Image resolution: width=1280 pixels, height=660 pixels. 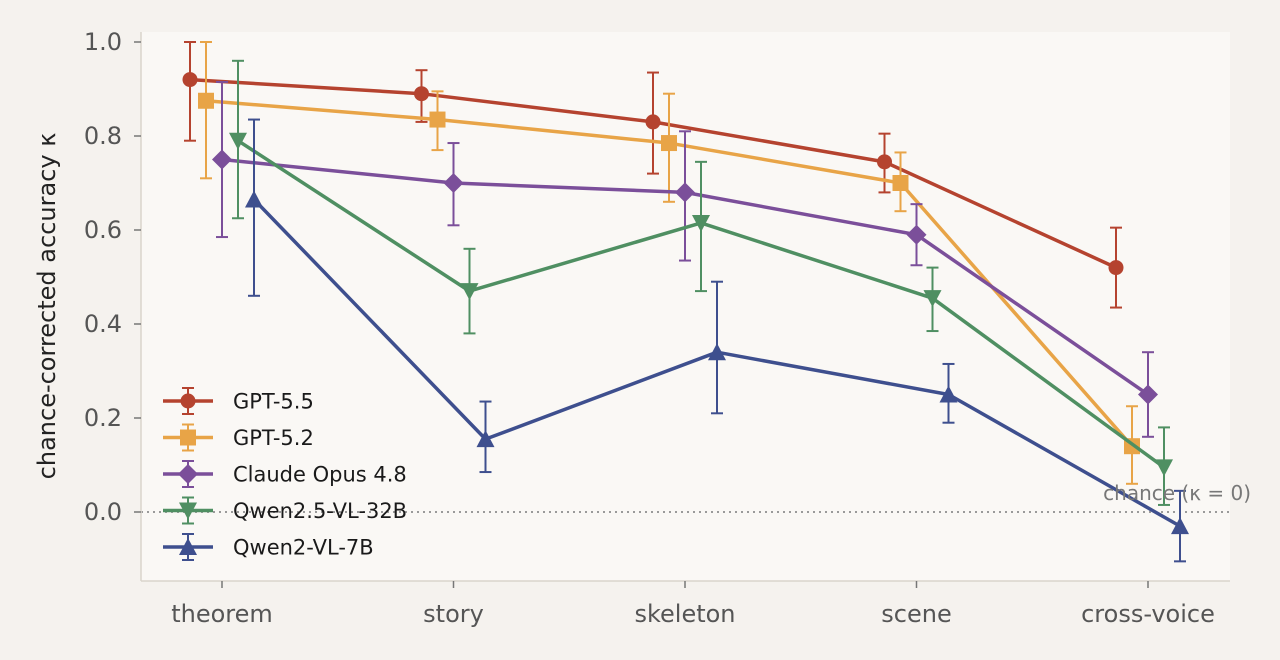 I want to click on legend-item: Qwen2.5-VL-32B, so click(x=285, y=510).